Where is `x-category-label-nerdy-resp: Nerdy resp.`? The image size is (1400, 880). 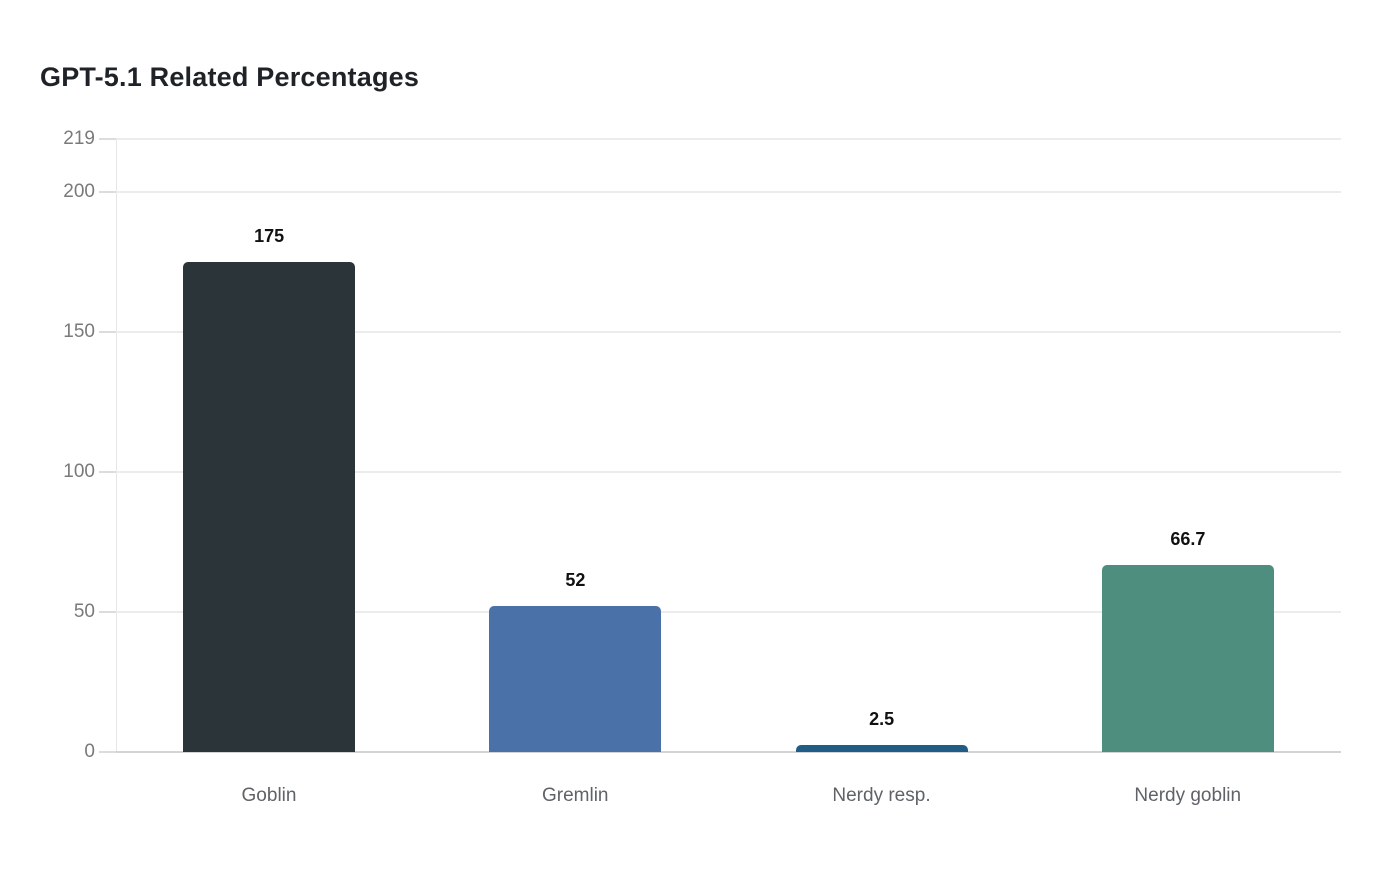
x-category-label-nerdy-resp: Nerdy resp. is located at coordinates (881, 795).